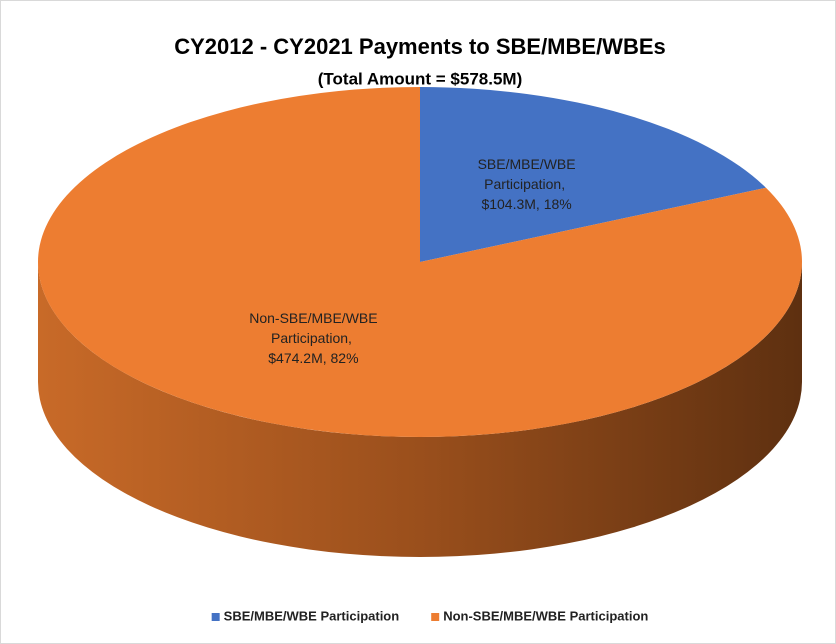 The image size is (836, 644). Describe the element at coordinates (545, 615) in the screenshot. I see `legend-label: Non-SBE/MBE/WBE Participation` at that location.